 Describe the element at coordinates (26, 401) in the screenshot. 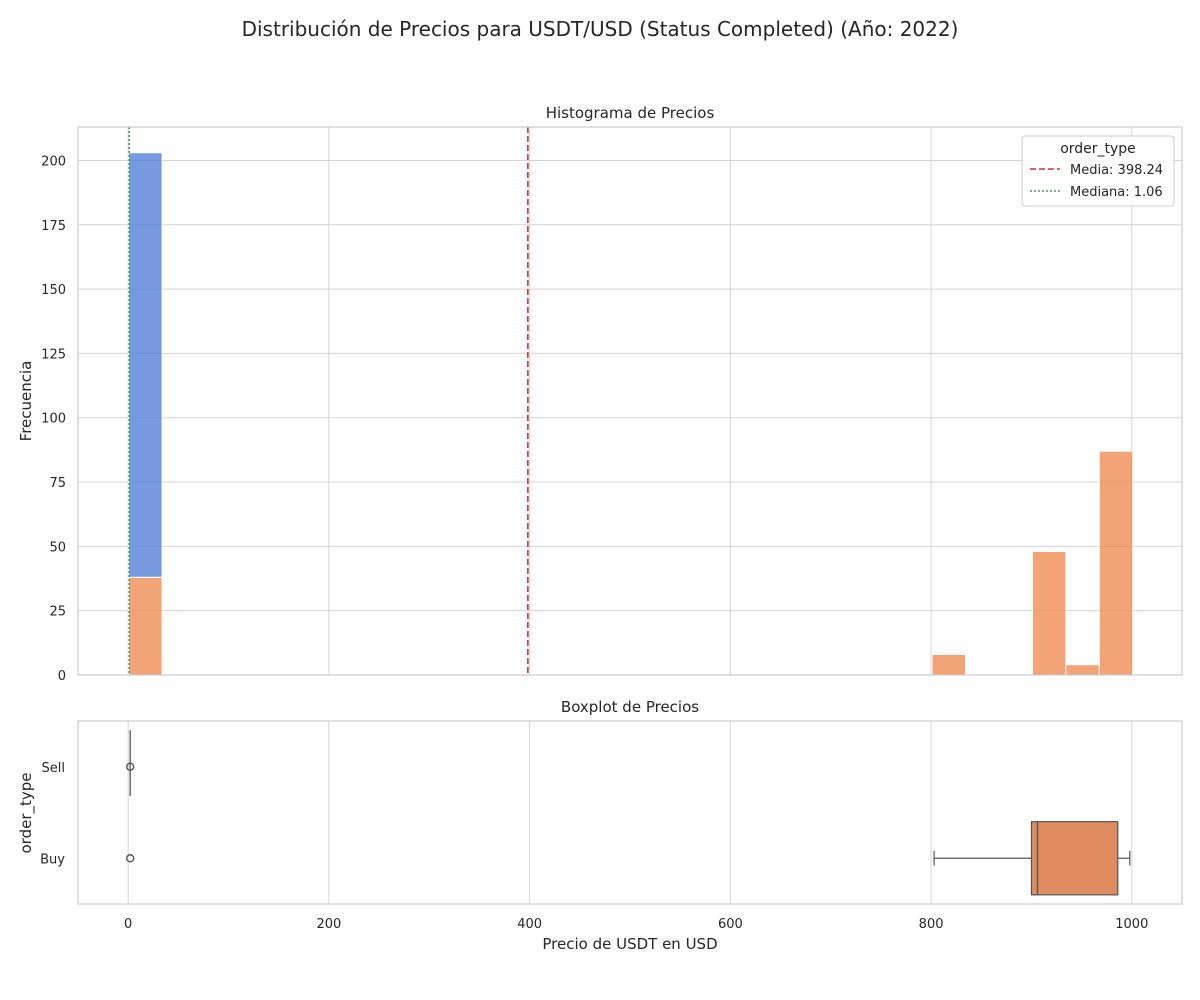

I see `histogram-y-axis-label: Frecuencia` at that location.